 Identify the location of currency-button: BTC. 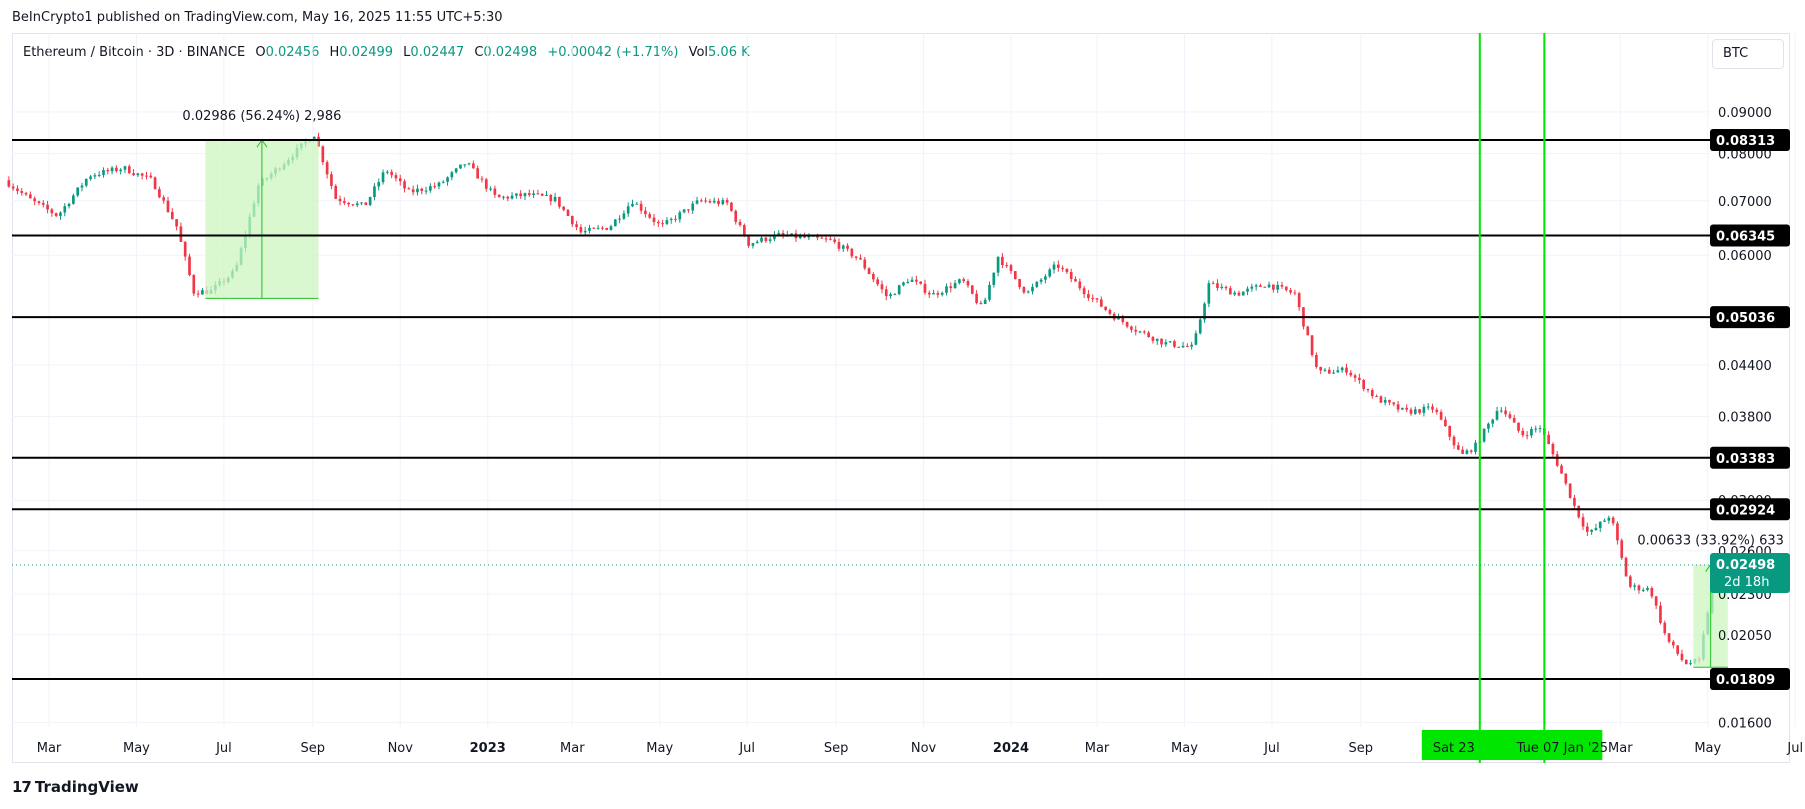
(1748, 54).